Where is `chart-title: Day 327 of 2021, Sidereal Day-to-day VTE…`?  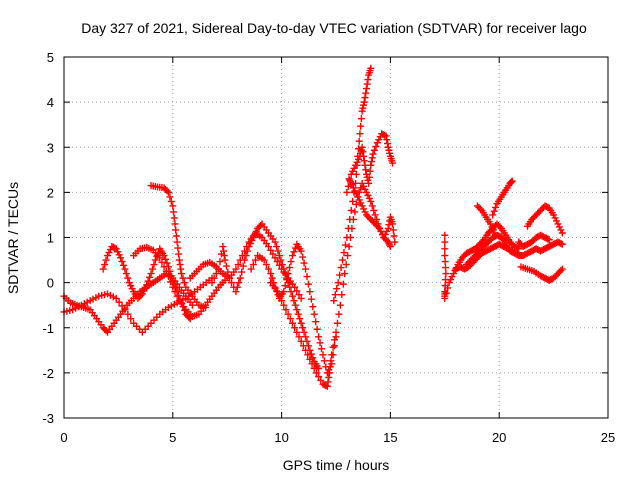
chart-title: Day 327 of 2021, Sidereal Day-to-day VTE… is located at coordinates (334, 28).